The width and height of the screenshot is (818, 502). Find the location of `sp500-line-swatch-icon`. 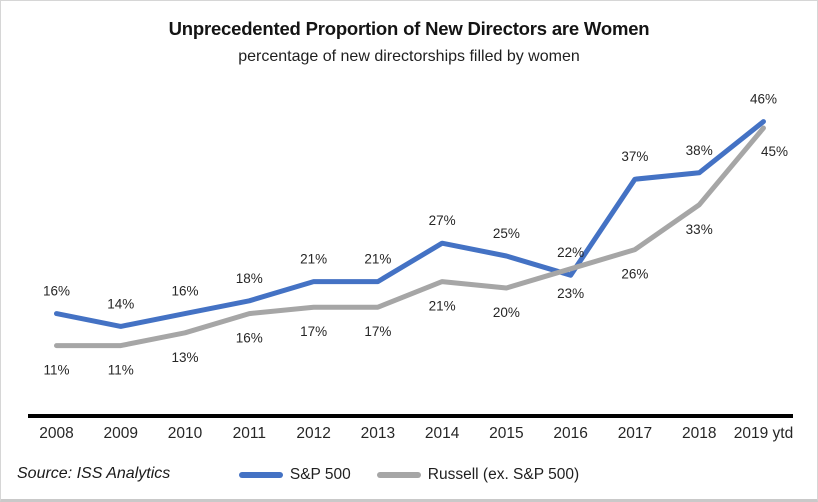

sp500-line-swatch-icon is located at coordinates (260, 475).